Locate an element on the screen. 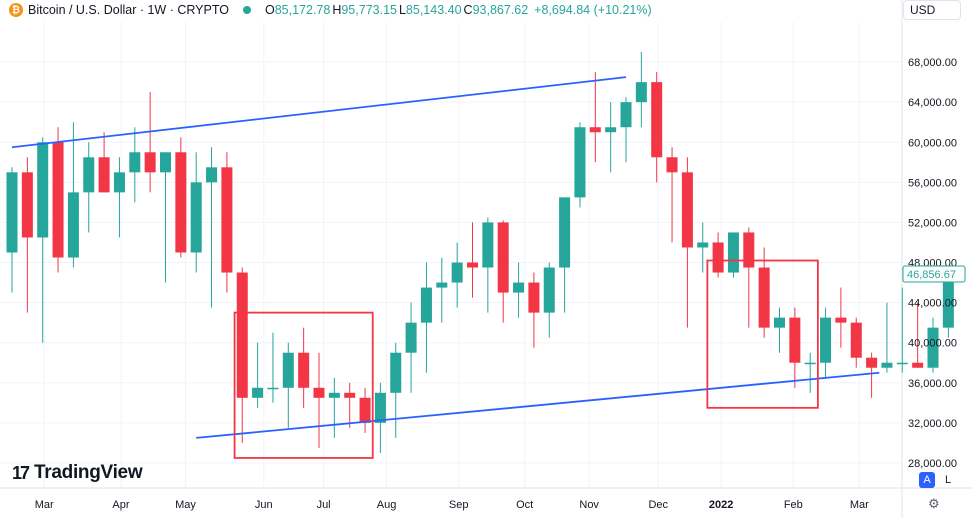 The height and width of the screenshot is (518, 972). high-label: H is located at coordinates (337, 10).